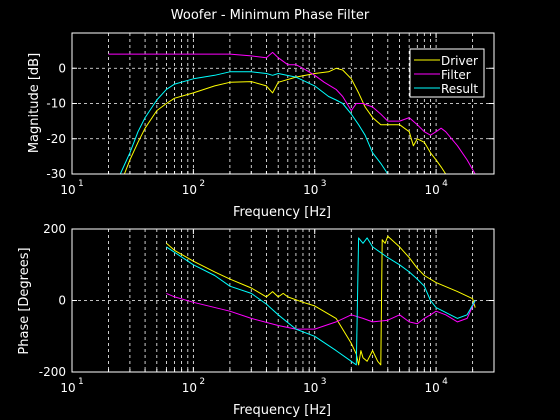  Describe the element at coordinates (56, 139) in the screenshot. I see `y-tick-label: -20` at that location.